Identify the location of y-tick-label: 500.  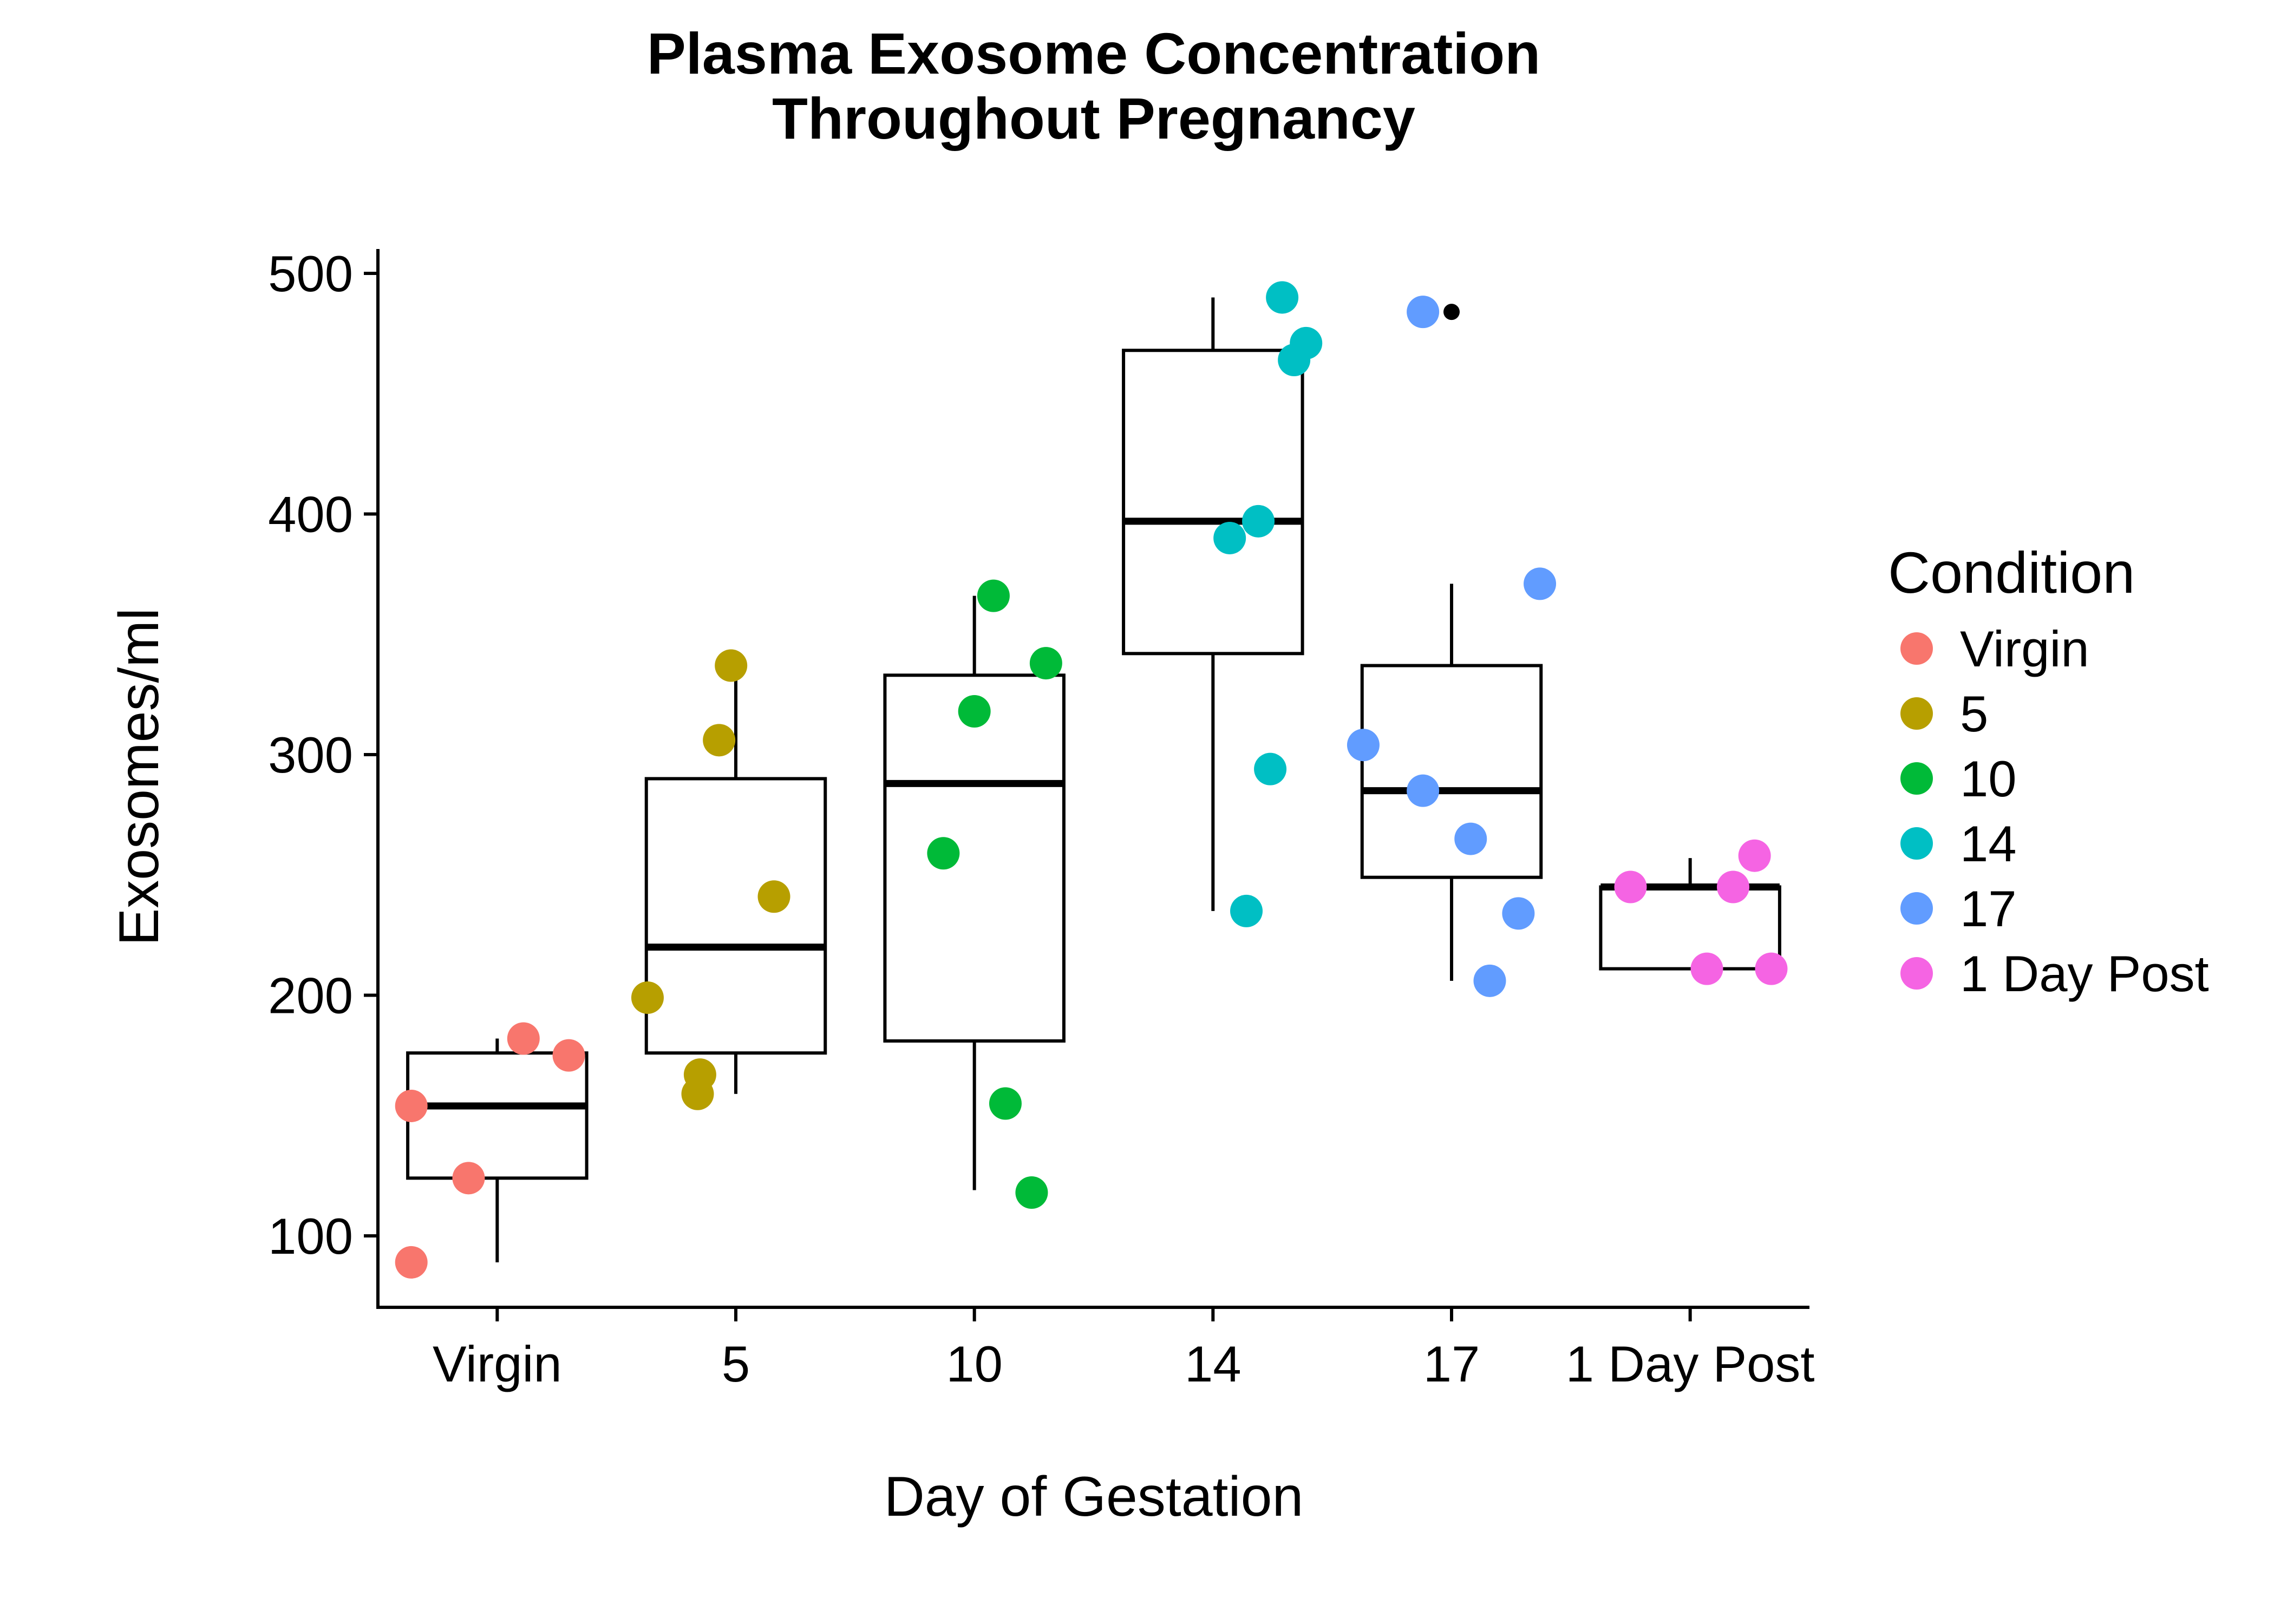
(311, 273).